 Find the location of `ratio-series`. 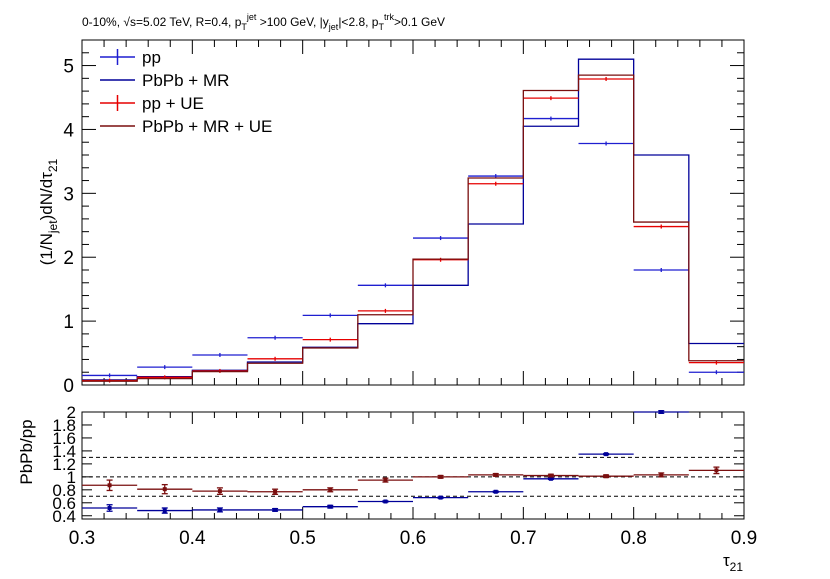

ratio-series is located at coordinates (413, 462).